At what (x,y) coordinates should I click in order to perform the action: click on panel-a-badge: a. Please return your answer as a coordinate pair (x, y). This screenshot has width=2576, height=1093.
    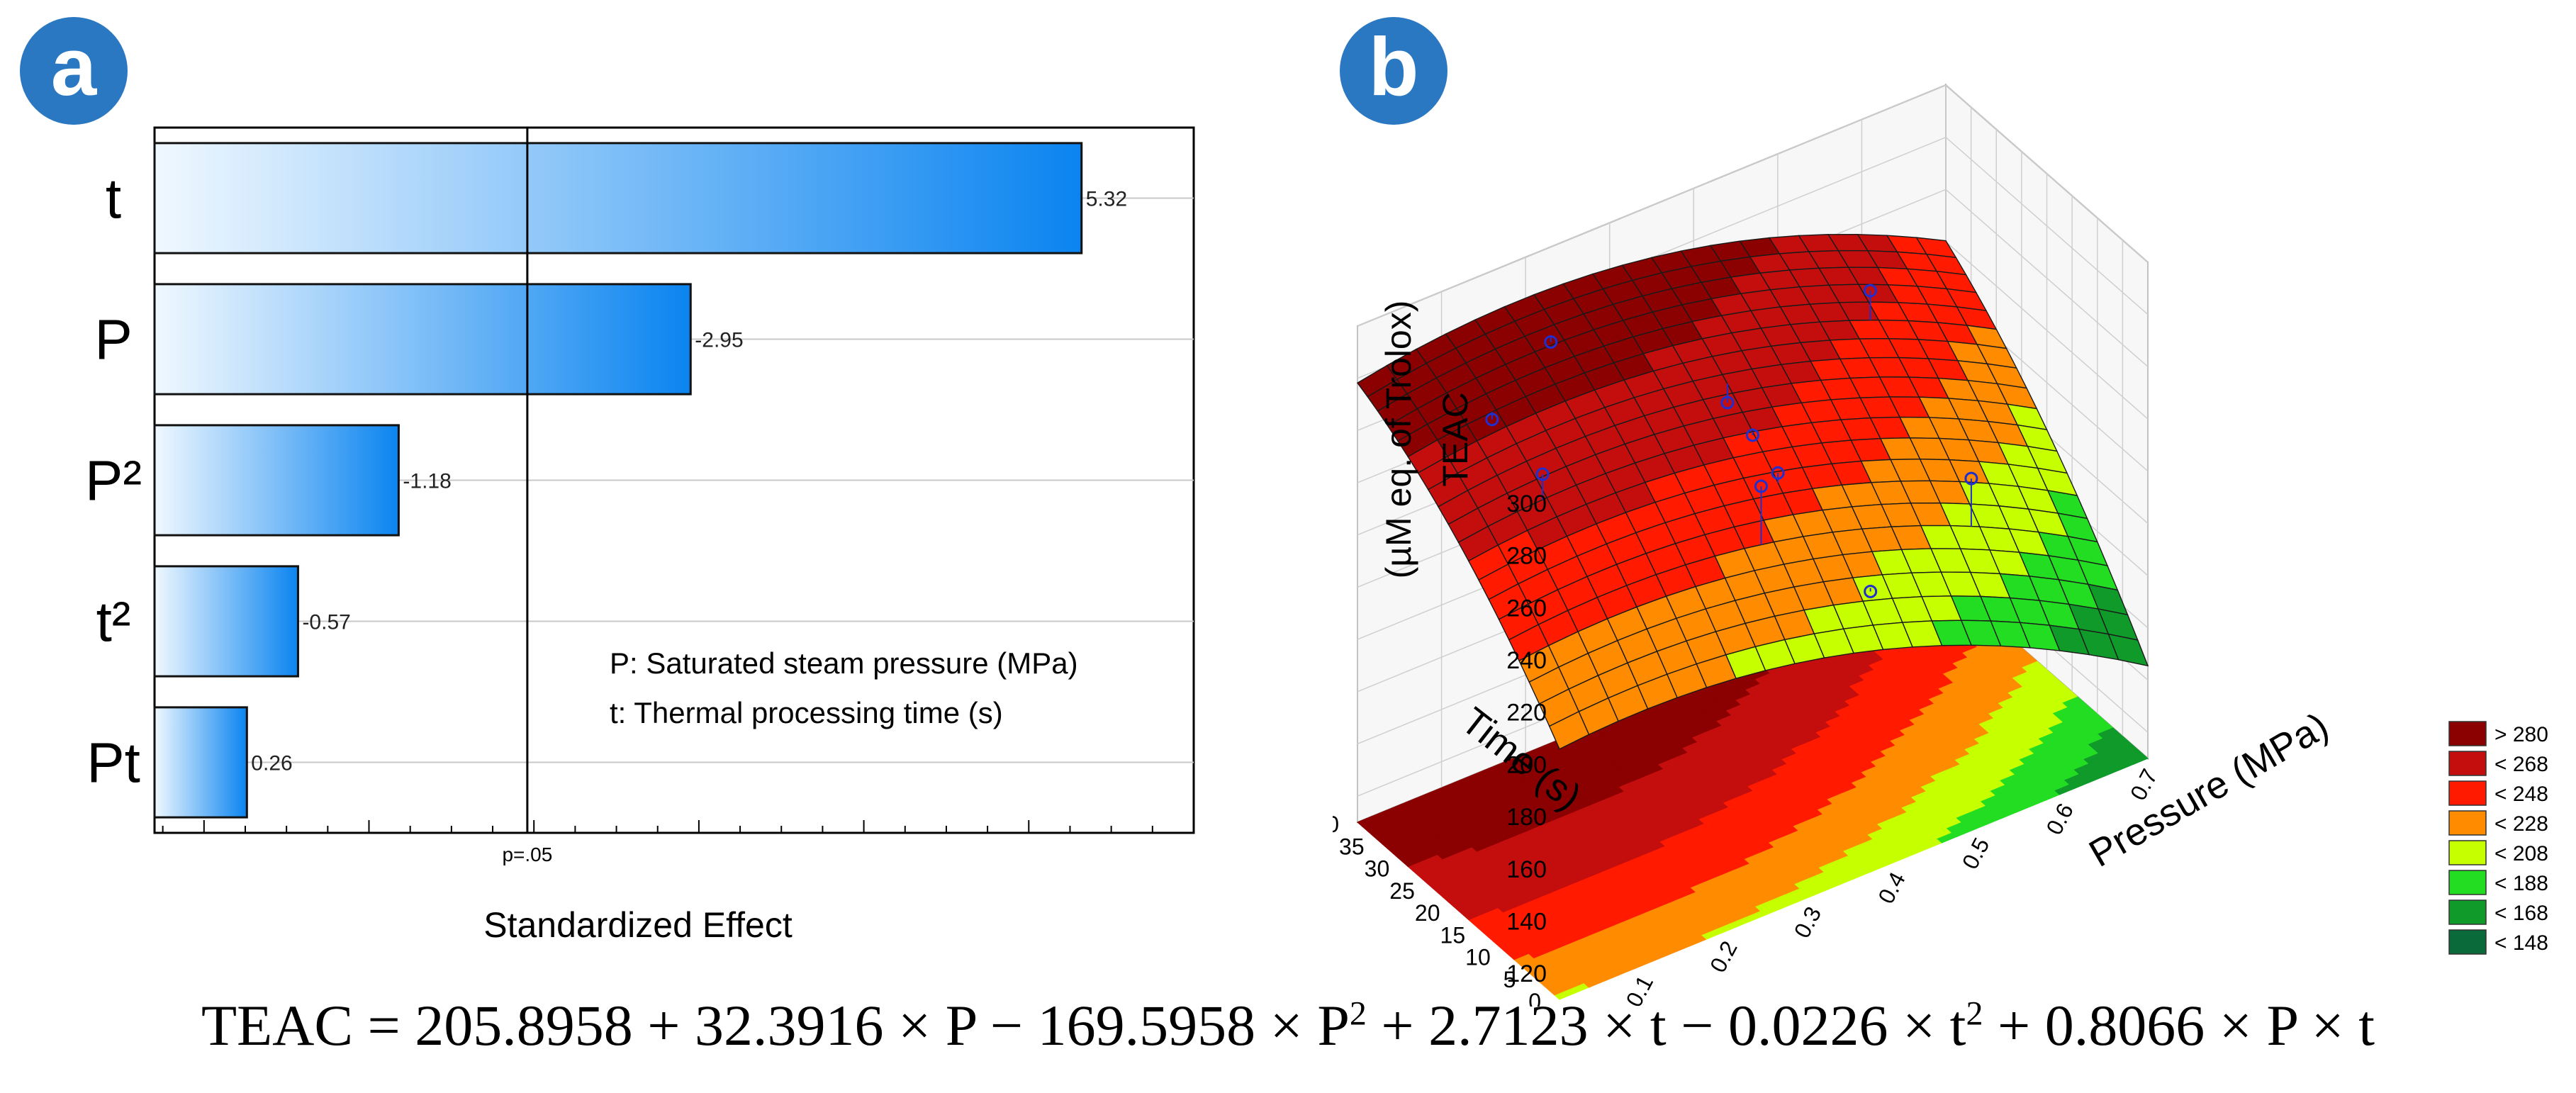
    Looking at the image, I should click on (74, 71).